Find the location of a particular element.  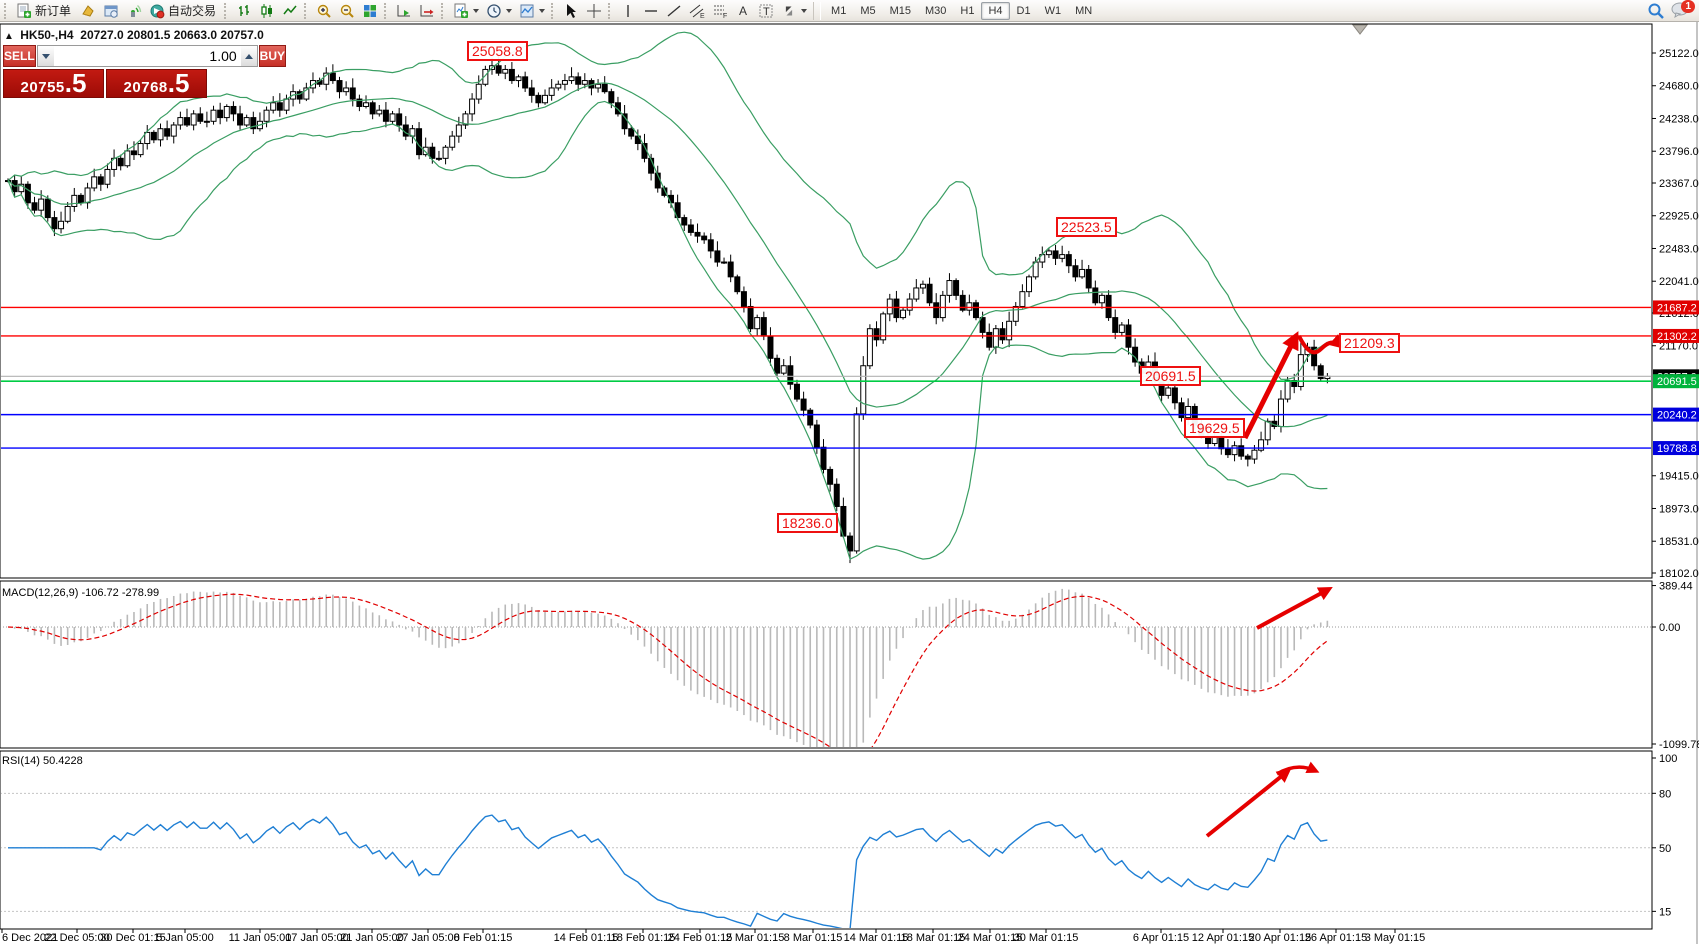

rsi-pane is located at coordinates (826, 860).